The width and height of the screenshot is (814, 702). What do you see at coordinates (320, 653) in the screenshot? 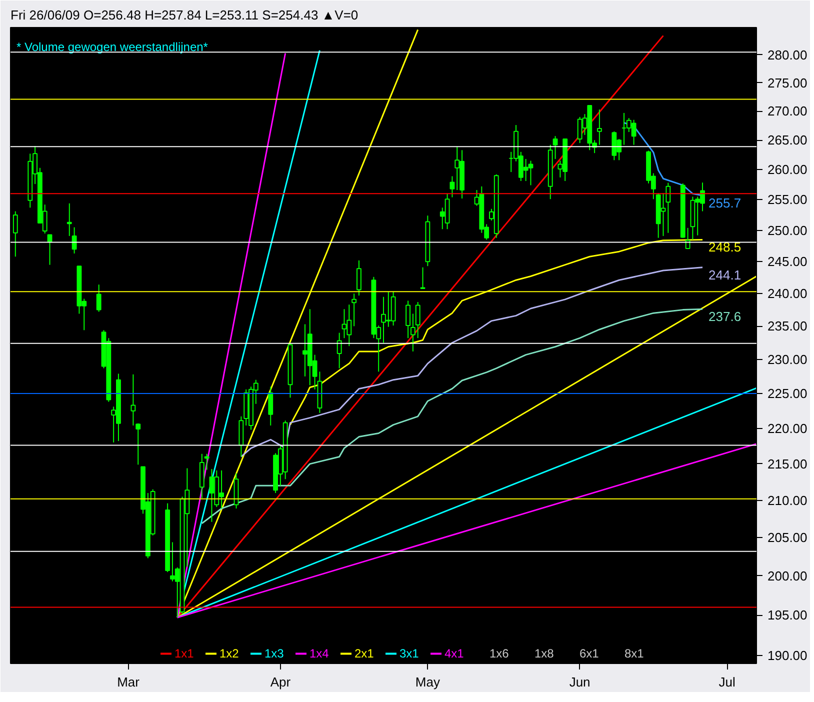
I see `legend-label: 1x4` at bounding box center [320, 653].